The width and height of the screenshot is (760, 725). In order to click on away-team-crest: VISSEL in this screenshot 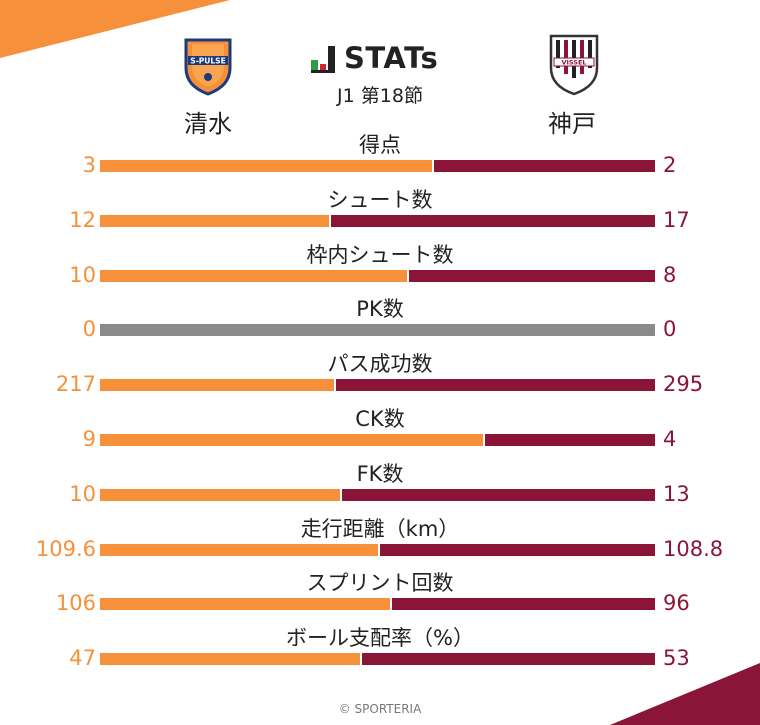, I will do `click(574, 65)`.